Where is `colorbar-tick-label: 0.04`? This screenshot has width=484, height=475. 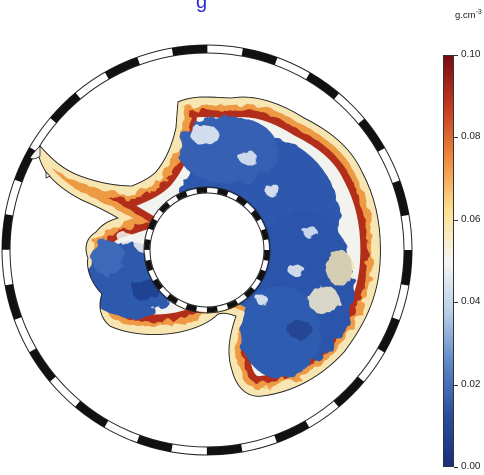
colorbar-tick-label: 0.04 is located at coordinates (471, 302).